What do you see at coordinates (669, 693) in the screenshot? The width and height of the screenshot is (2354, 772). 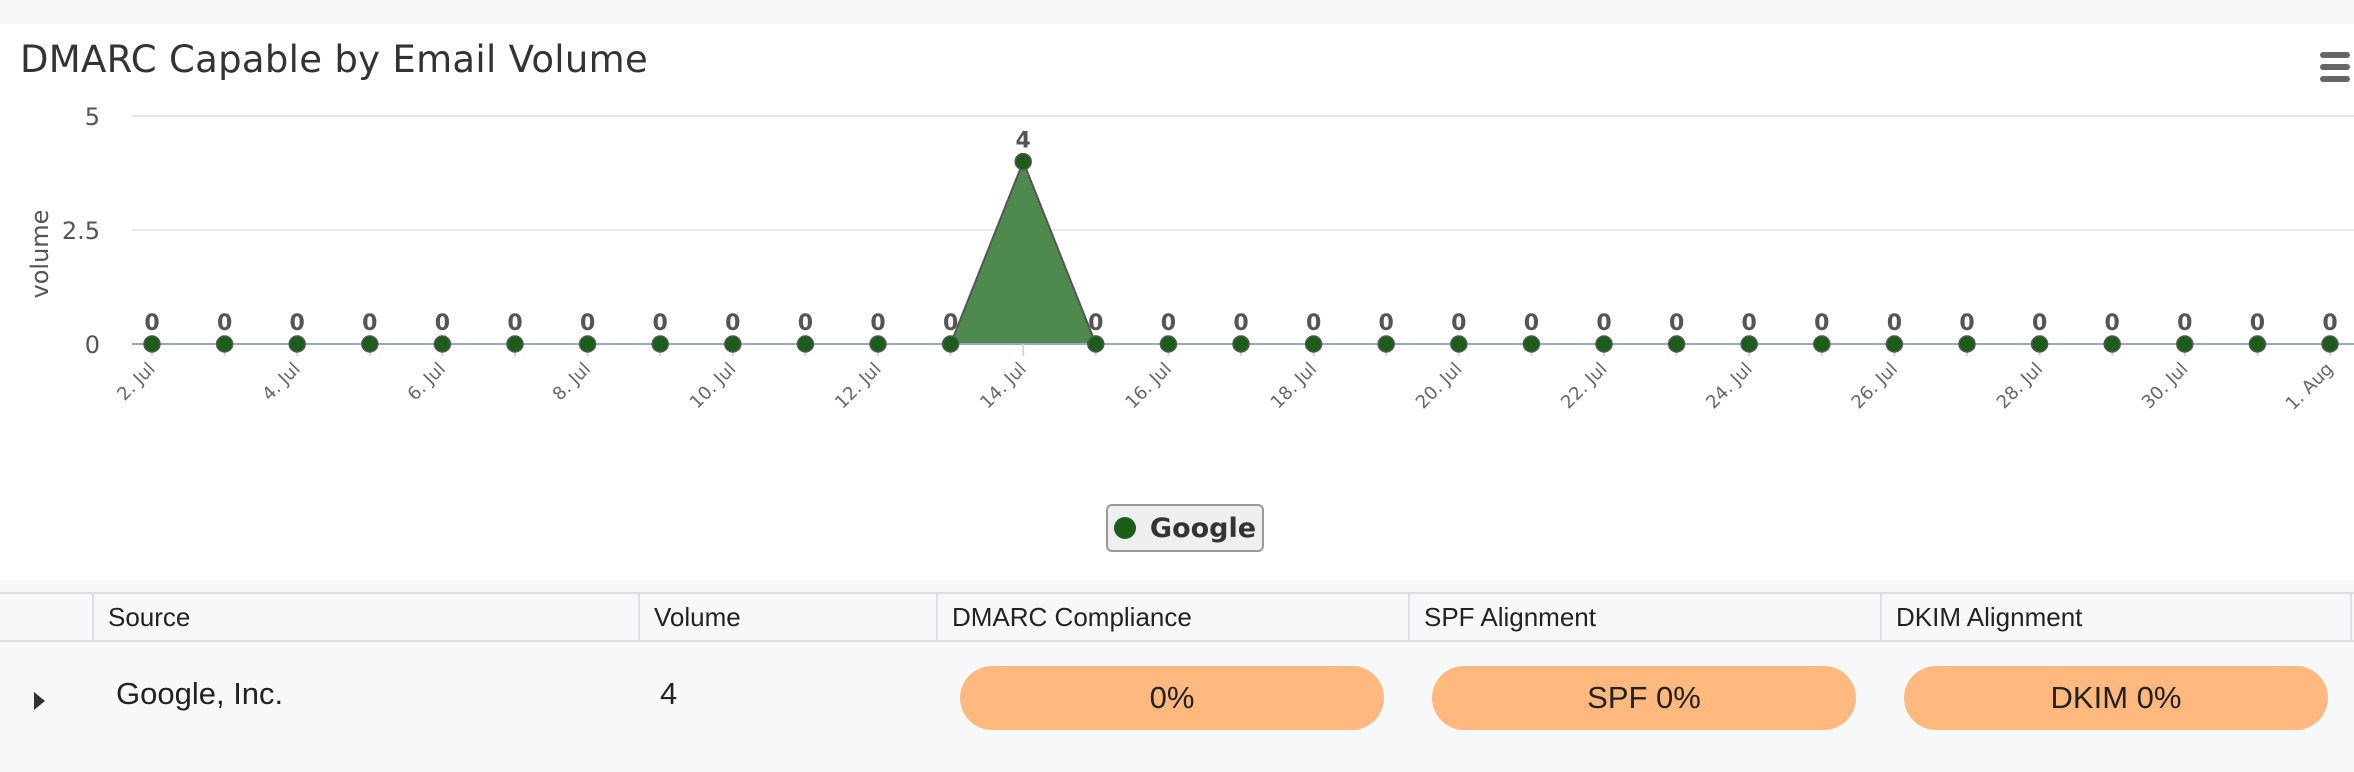 I see `cell-volume: 4` at bounding box center [669, 693].